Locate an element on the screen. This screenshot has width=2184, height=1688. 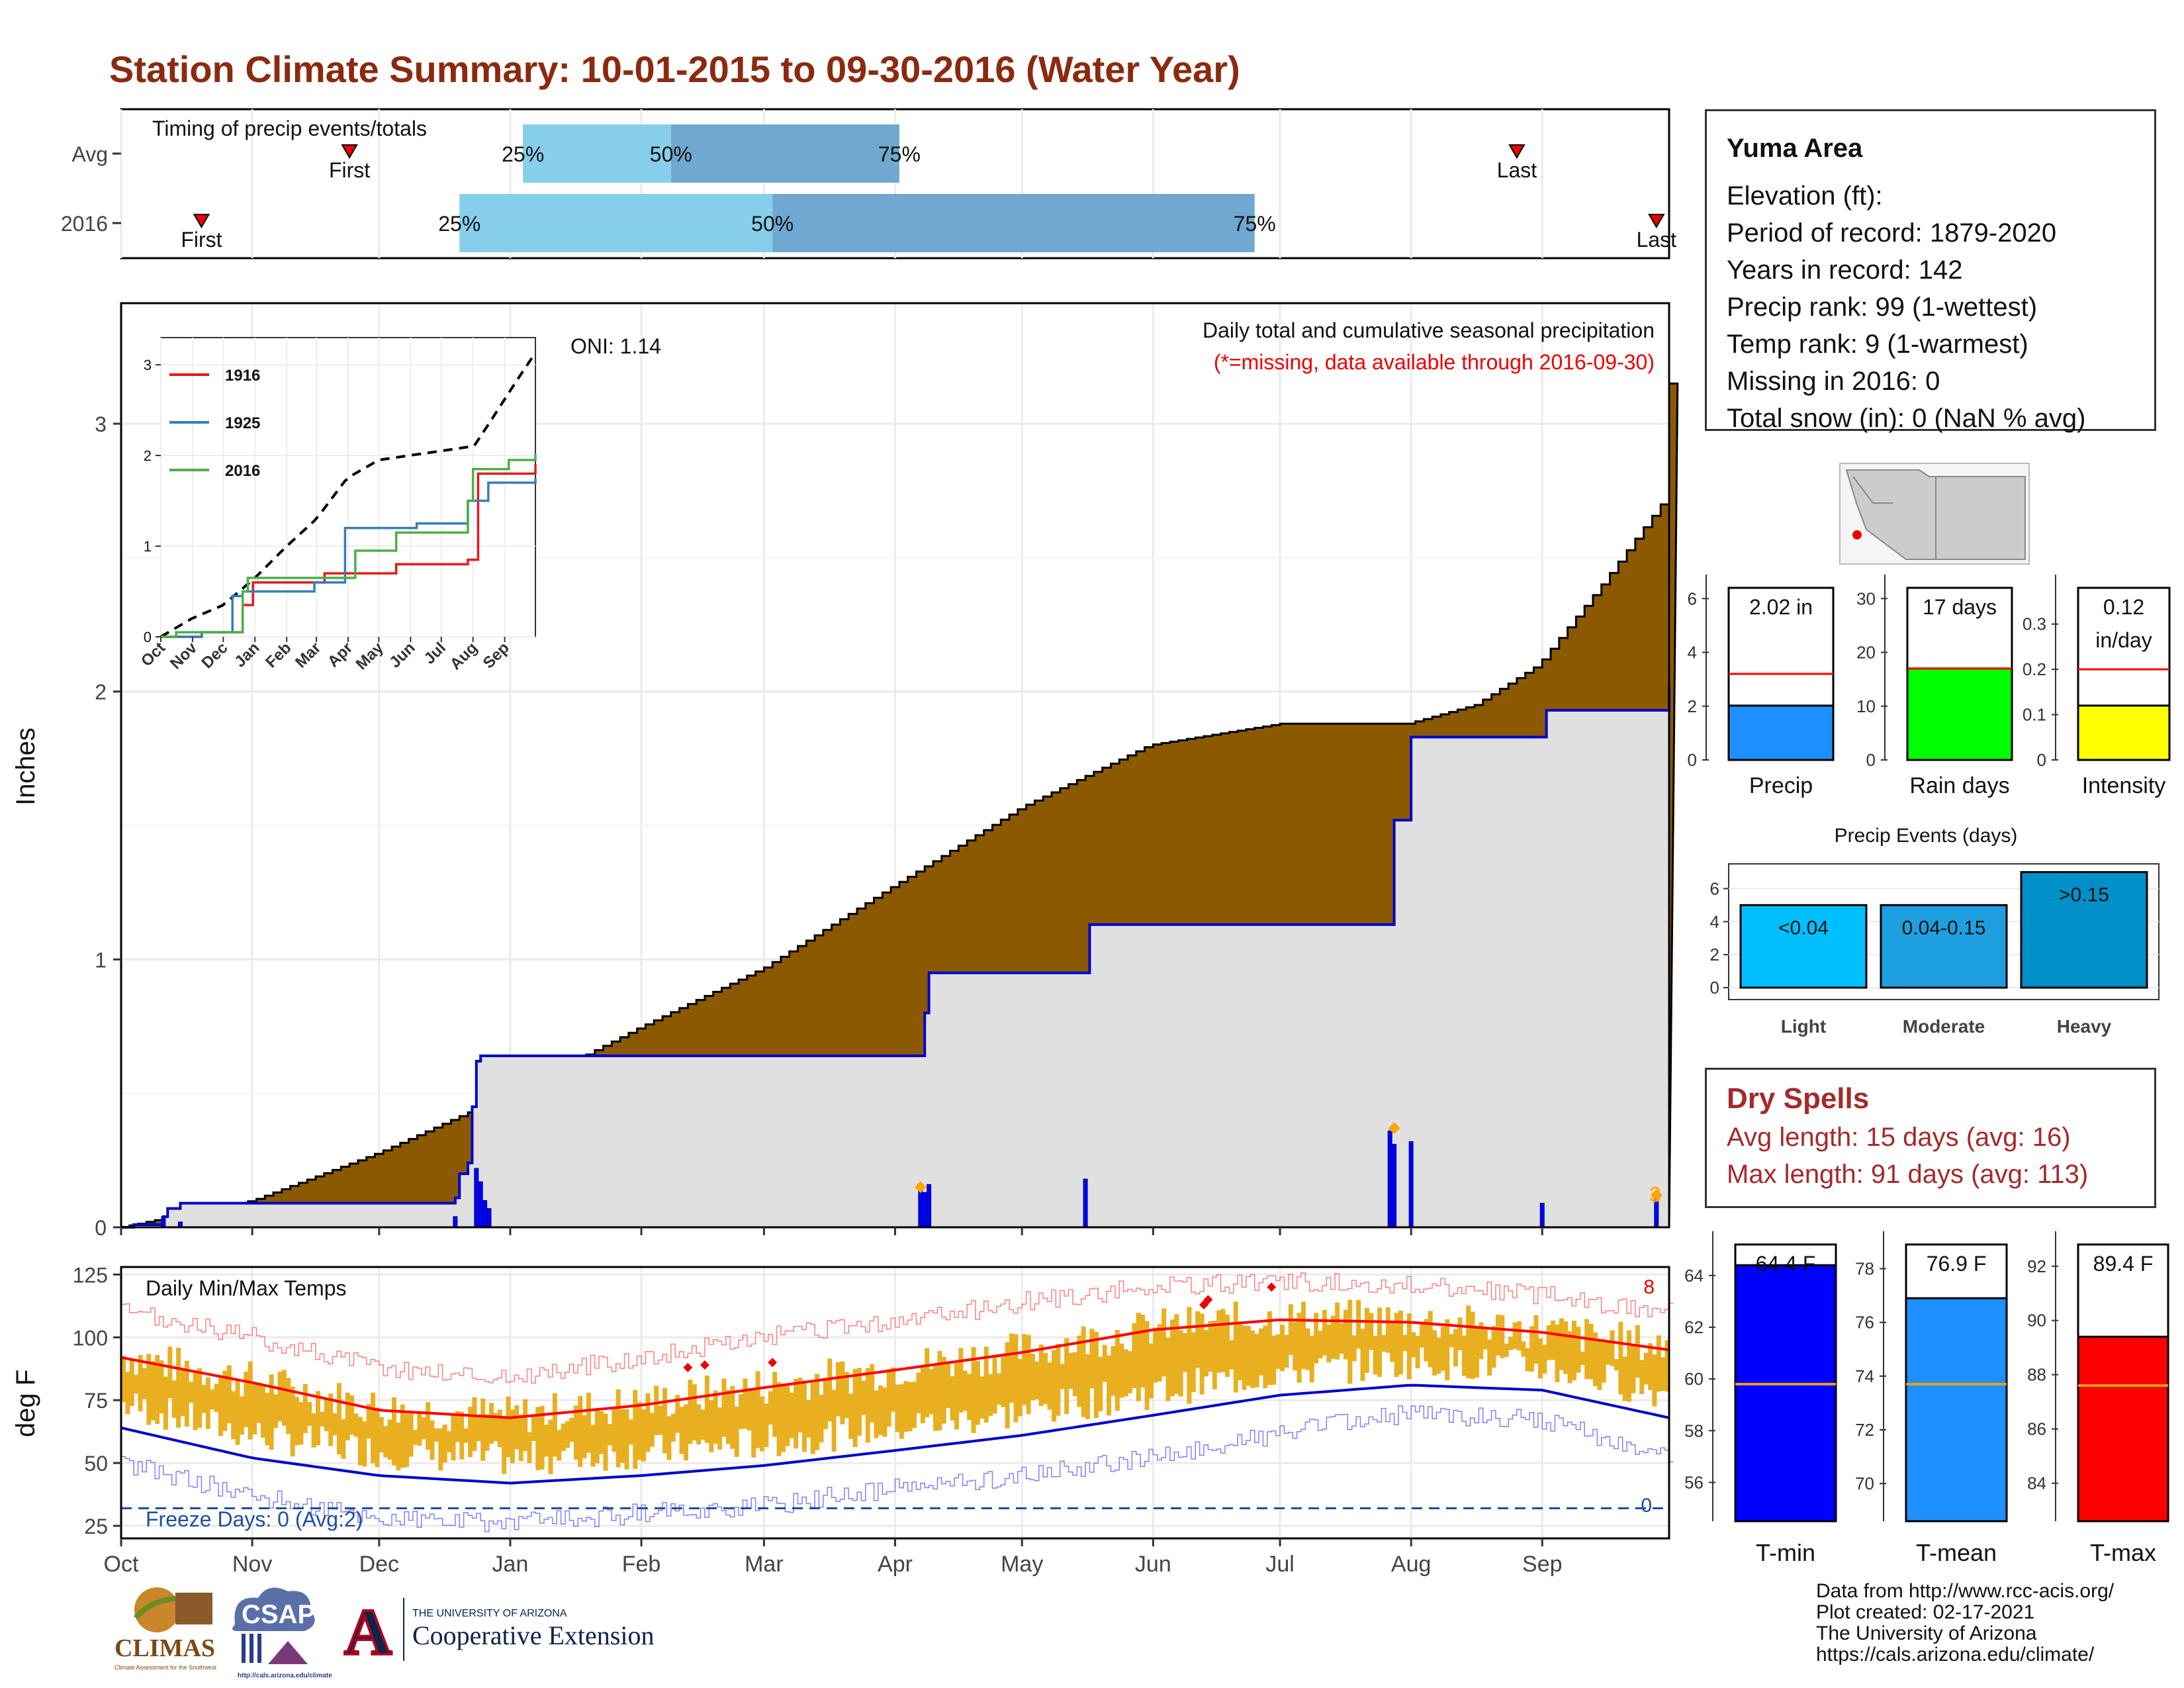
inset-legend-label: 1916 is located at coordinates (242, 376).